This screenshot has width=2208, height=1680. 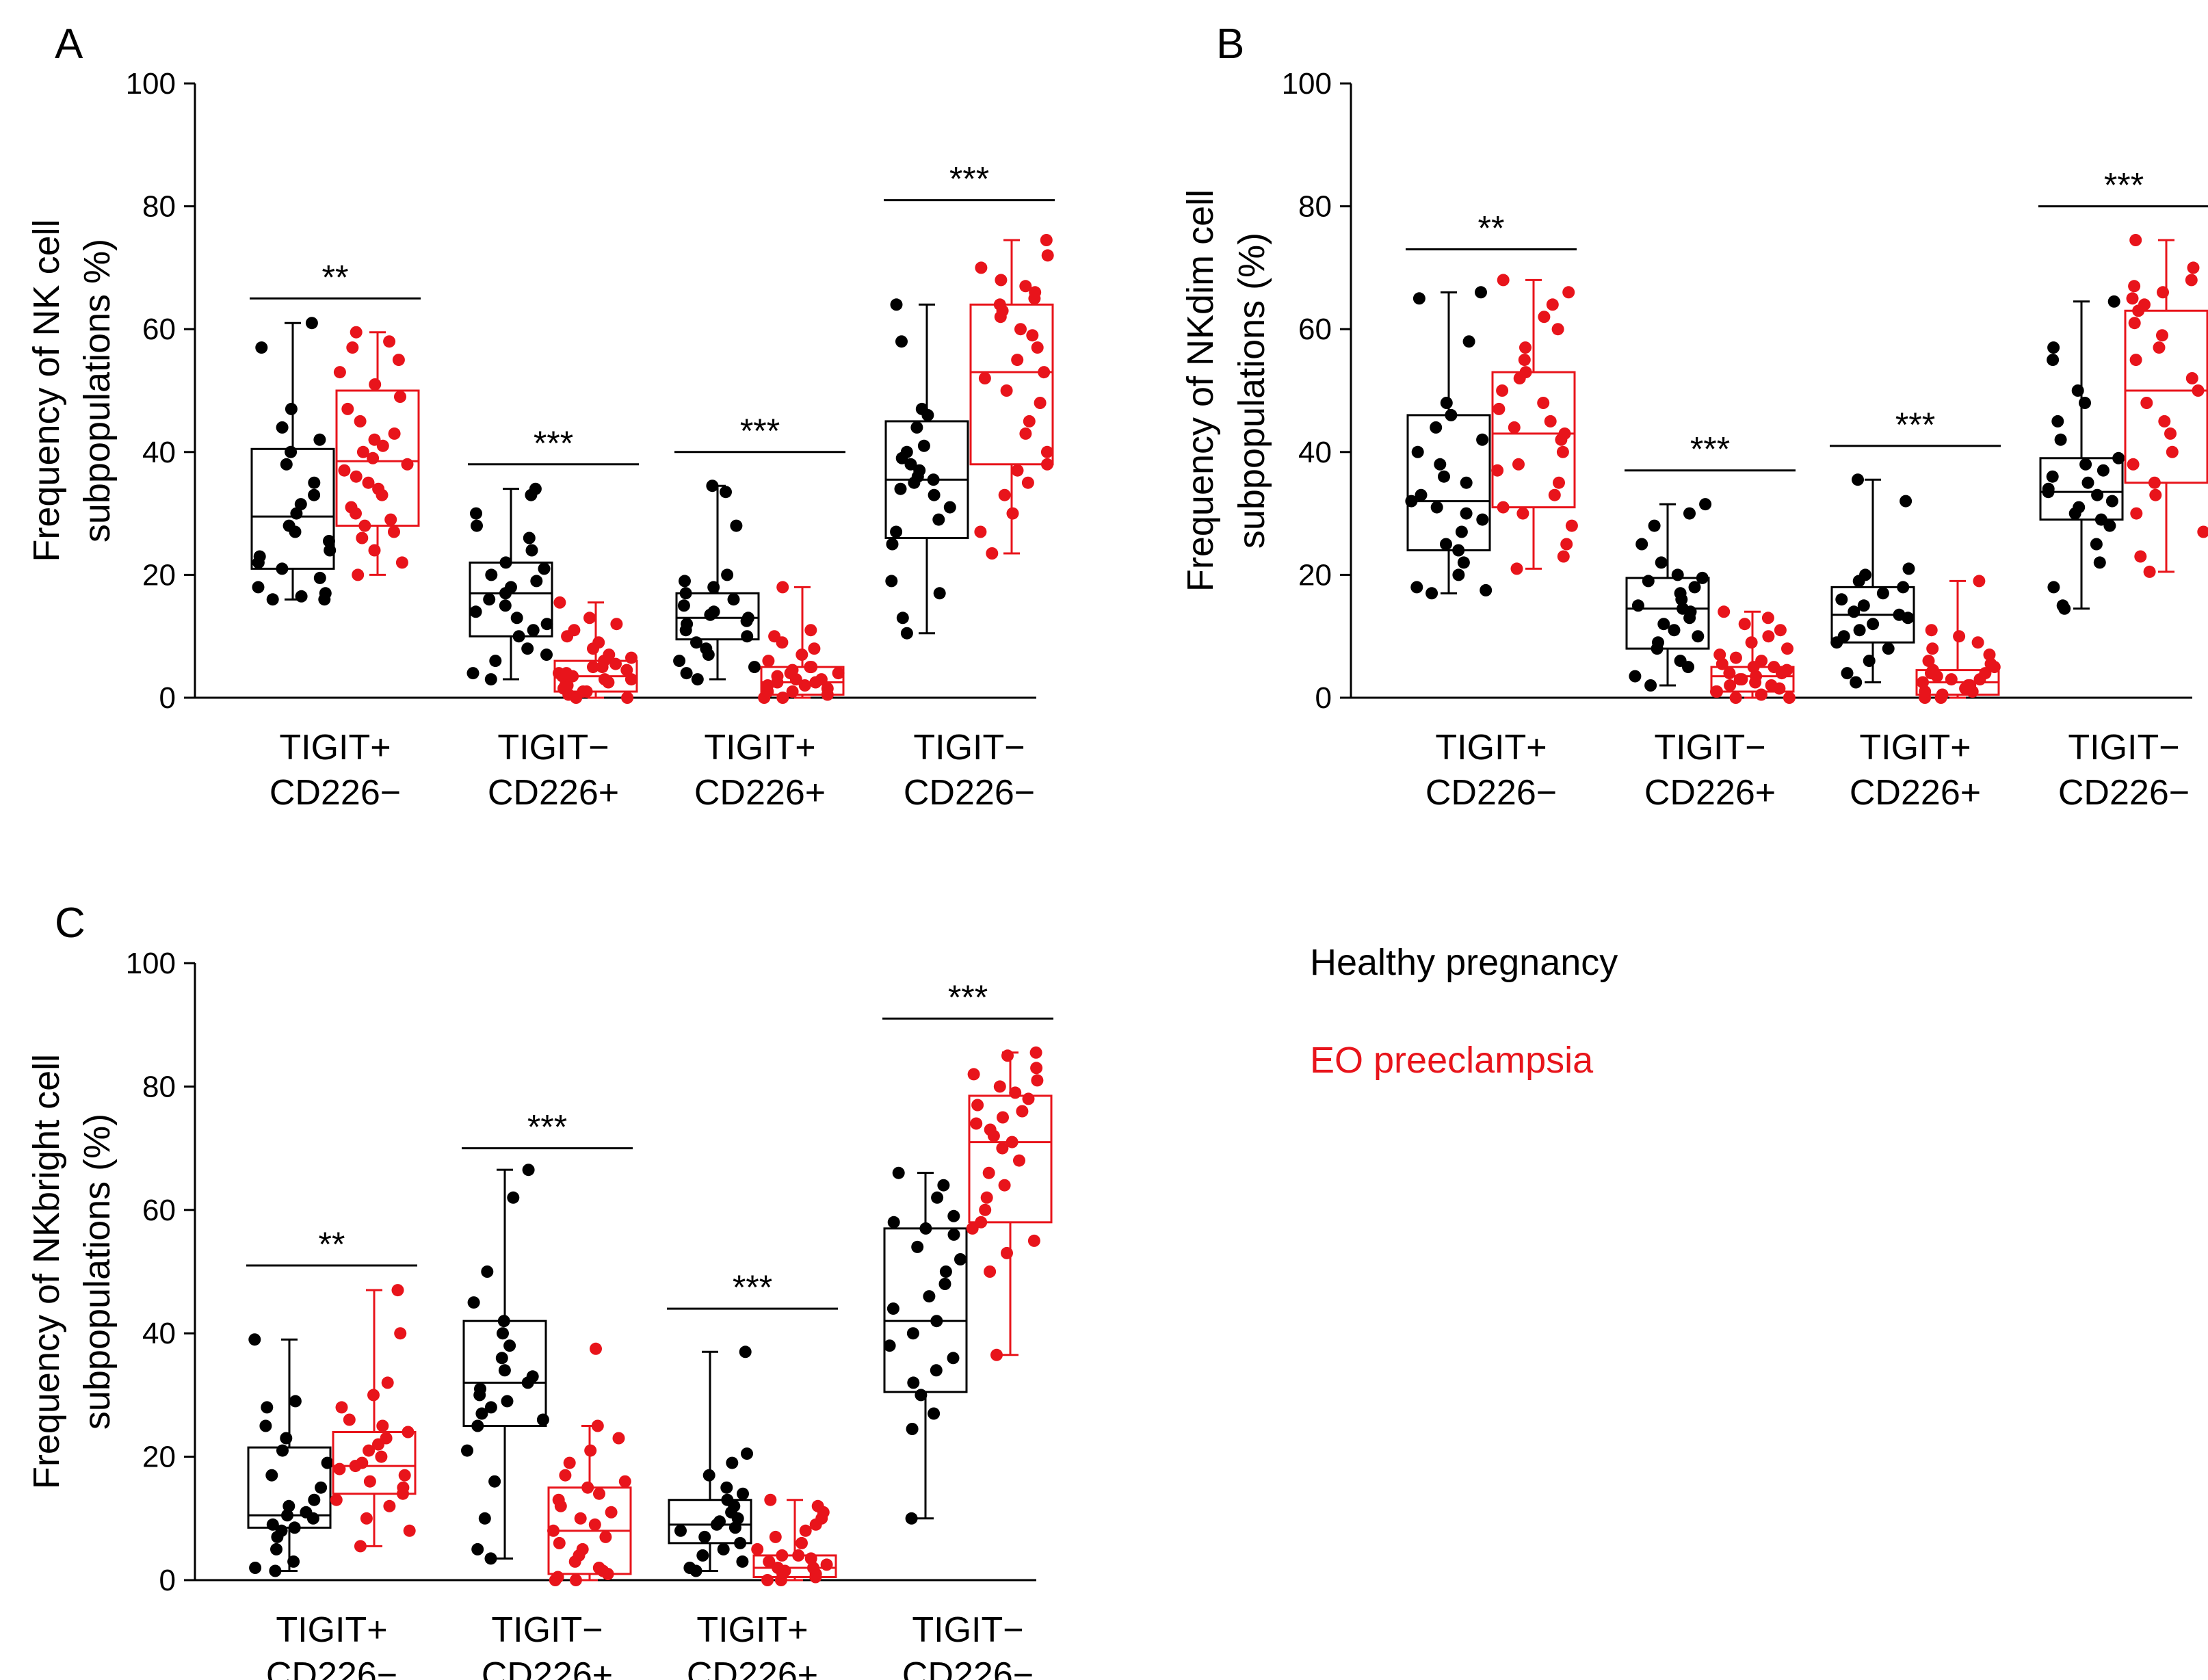 I want to click on y-tick-label: 40, so click(x=159, y=452).